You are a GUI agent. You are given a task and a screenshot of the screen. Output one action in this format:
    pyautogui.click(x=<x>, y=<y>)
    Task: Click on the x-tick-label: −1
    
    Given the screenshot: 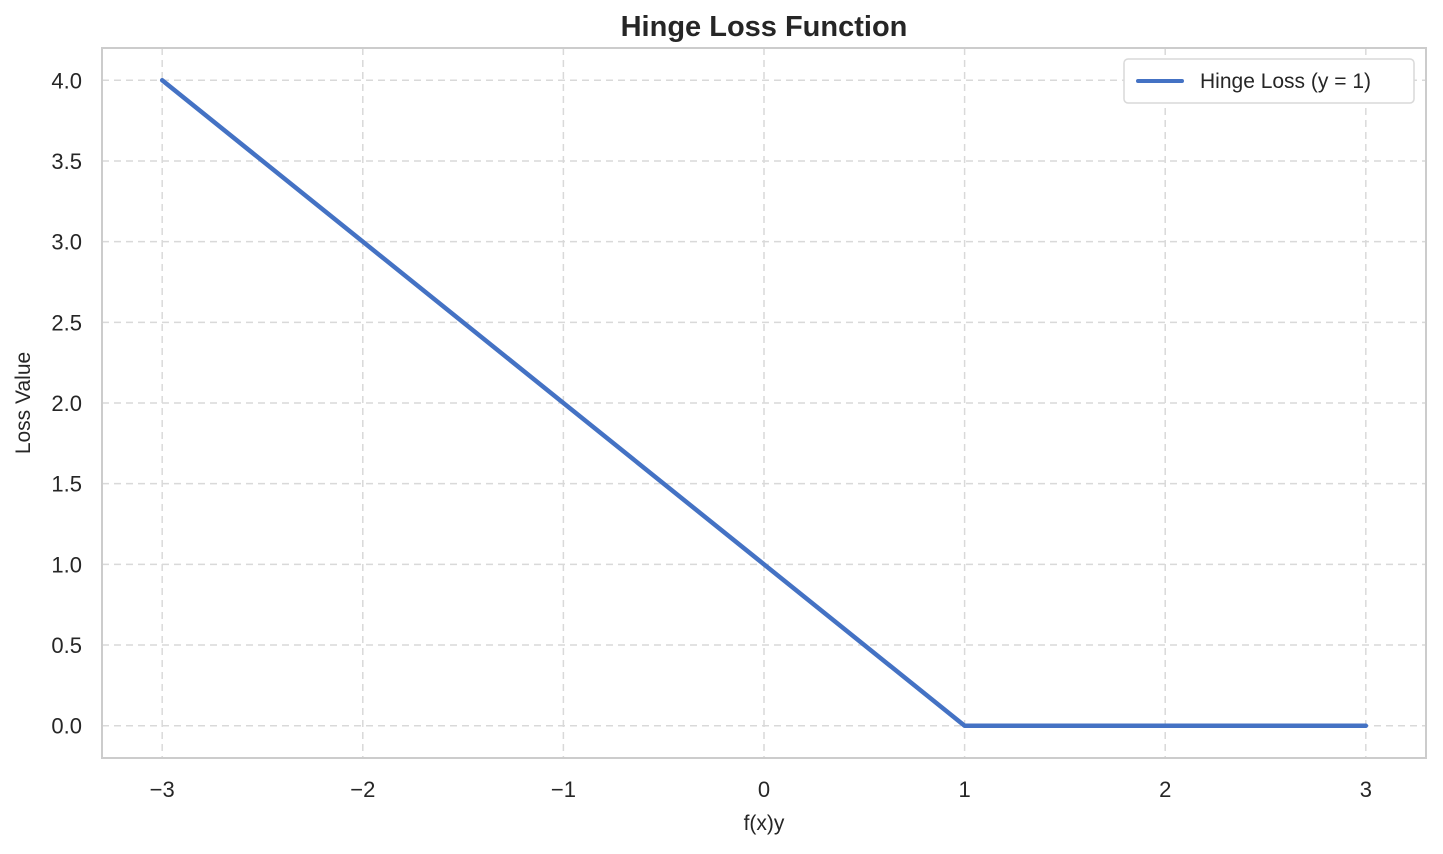 What is the action you would take?
    pyautogui.click(x=563, y=789)
    